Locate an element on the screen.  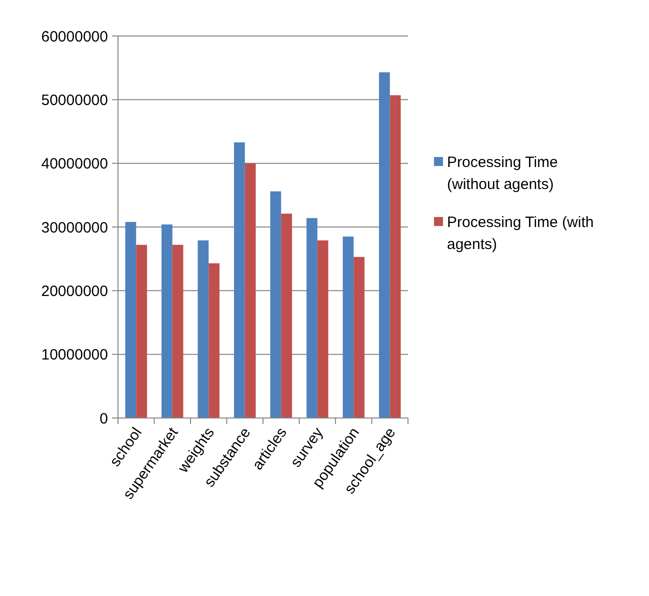
y-tick-label: 30000000 is located at coordinates (74, 227).